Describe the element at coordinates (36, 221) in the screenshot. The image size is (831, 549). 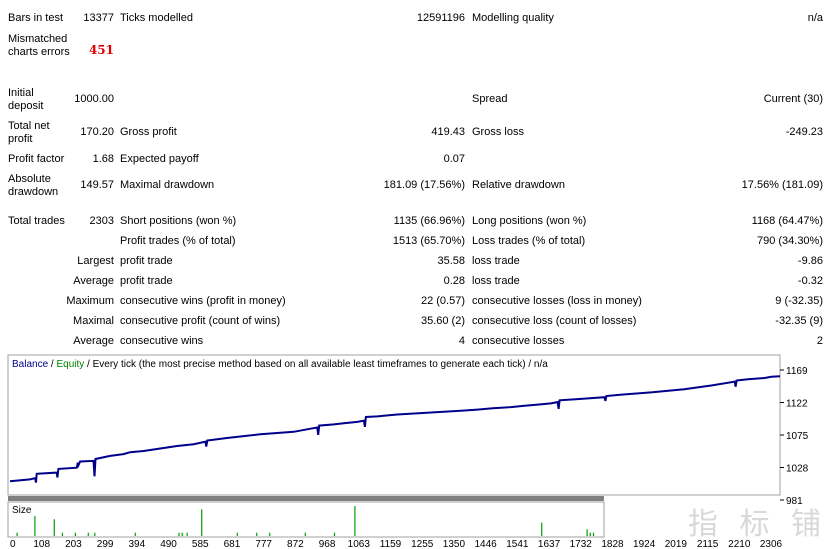
I see `total-trades-label: Total trades` at that location.